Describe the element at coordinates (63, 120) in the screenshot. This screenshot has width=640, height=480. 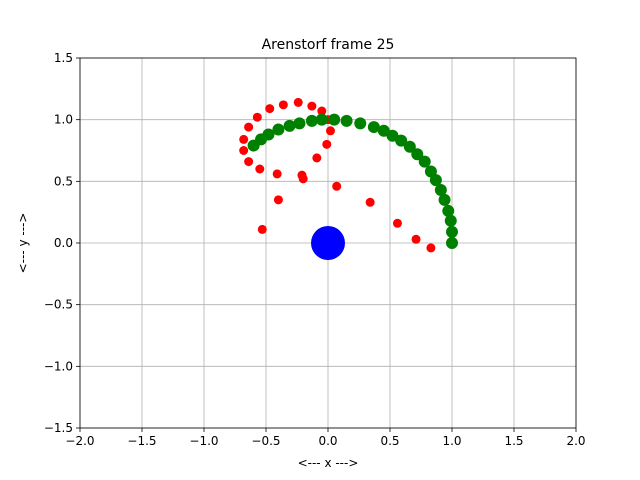
I see `y-tick-label: 1.0` at that location.